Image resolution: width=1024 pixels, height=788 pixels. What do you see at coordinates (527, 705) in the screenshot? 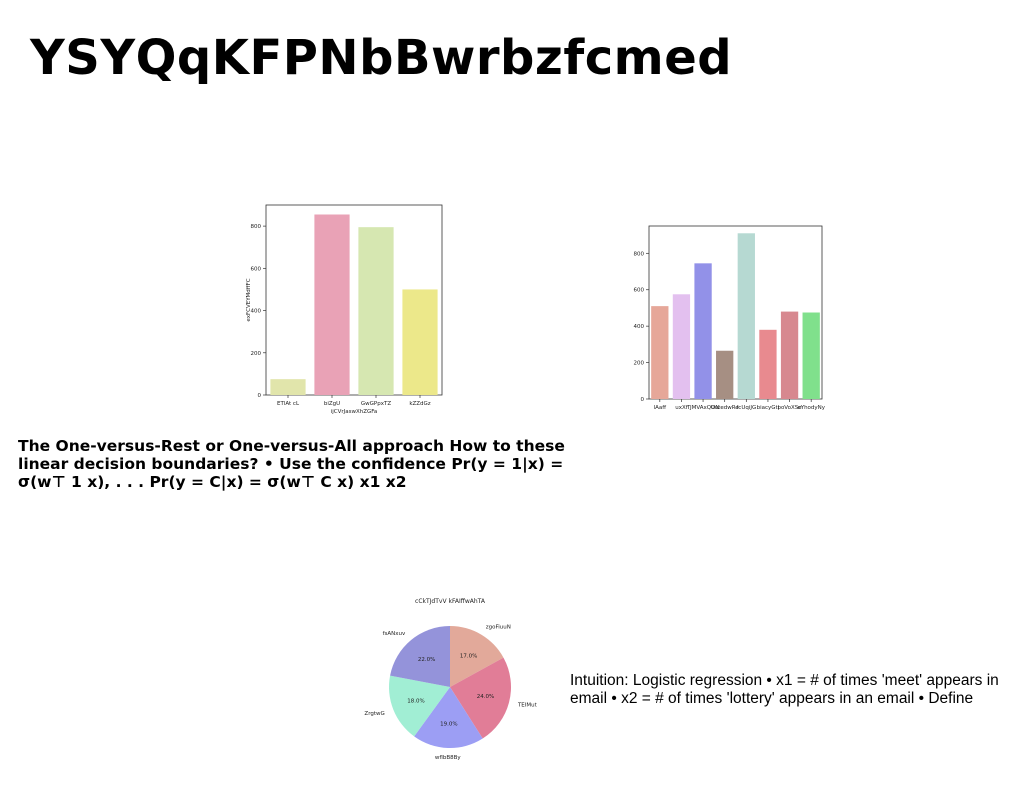
I see `pie-label: TEIMut` at bounding box center [527, 705].